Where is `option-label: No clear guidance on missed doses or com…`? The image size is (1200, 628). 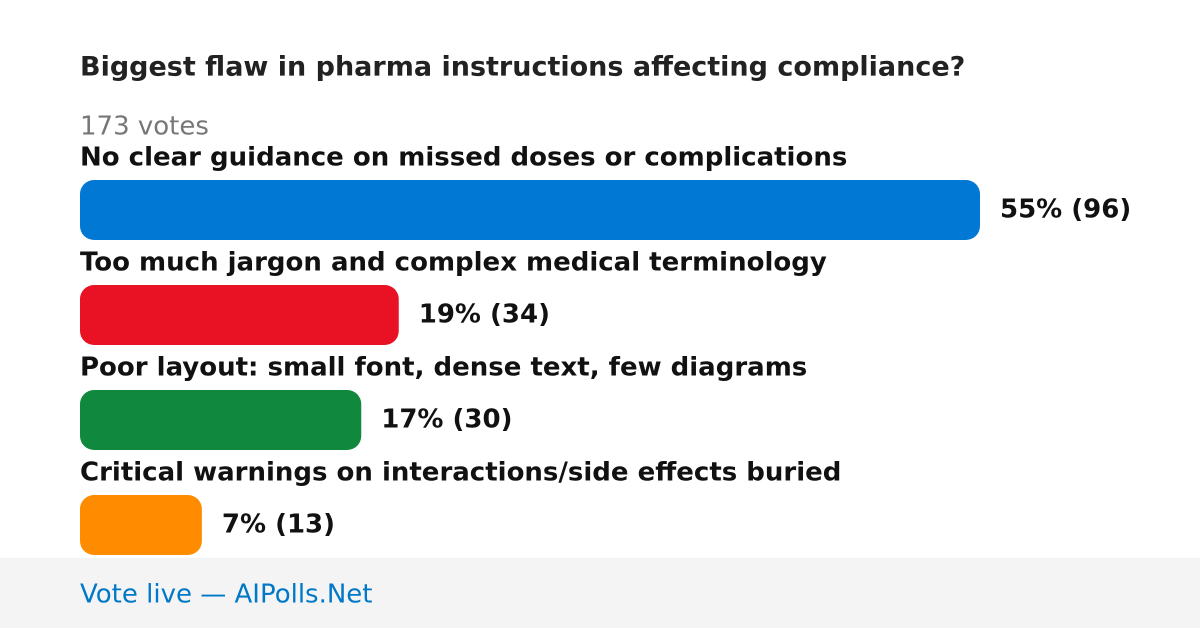 option-label: No clear guidance on missed doses or com… is located at coordinates (463, 158).